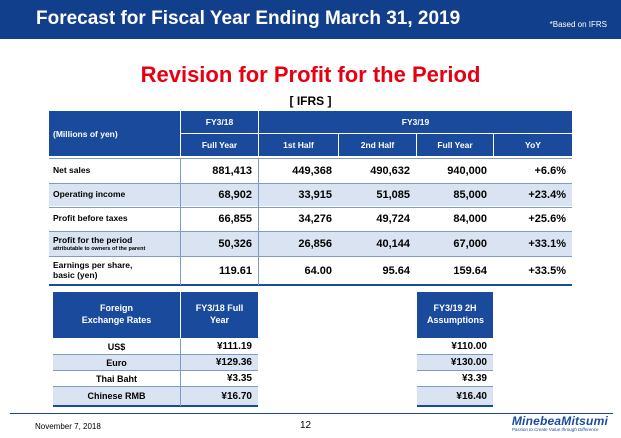 The height and width of the screenshot is (438, 621). What do you see at coordinates (471, 396) in the screenshot?
I see `fx-cell: ¥16.40` at bounding box center [471, 396].